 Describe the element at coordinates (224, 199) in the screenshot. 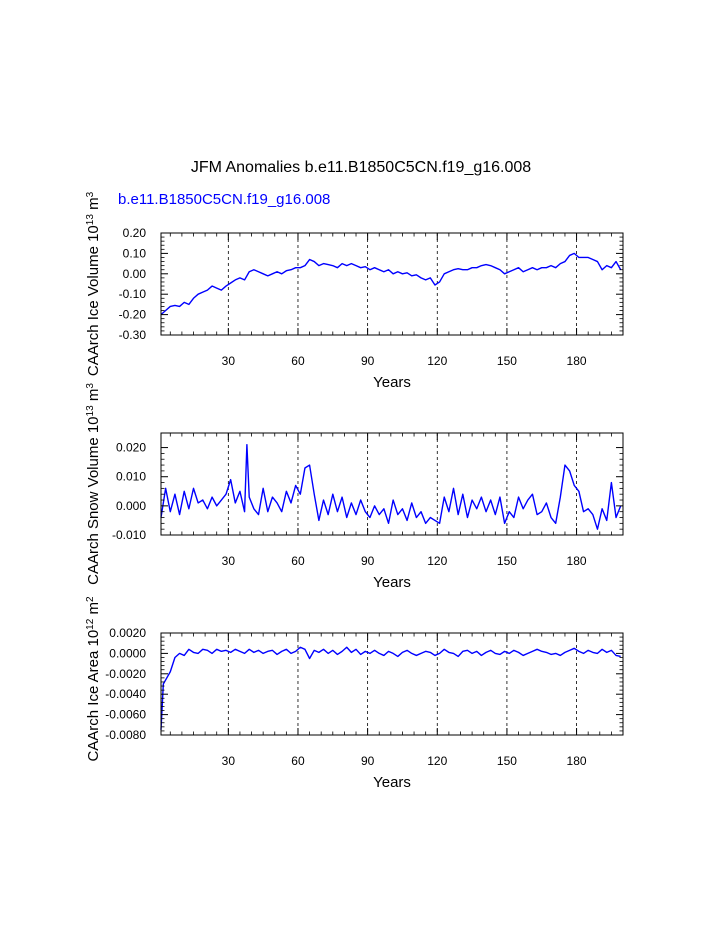

I see `chart-subtitle: b.e11.B1850C5CN.f19_g16.008` at that location.